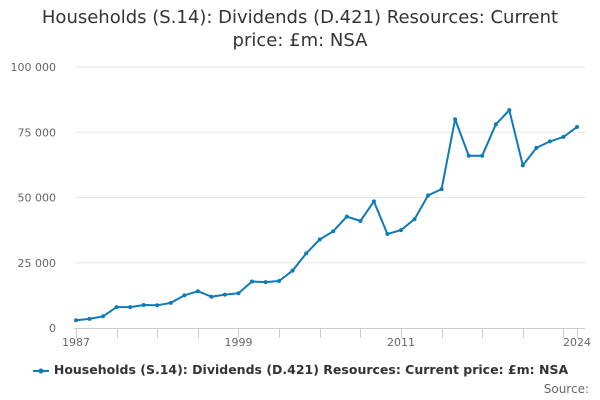  Describe the element at coordinates (52, 328) in the screenshot. I see `y-tick-label: 0` at that location.